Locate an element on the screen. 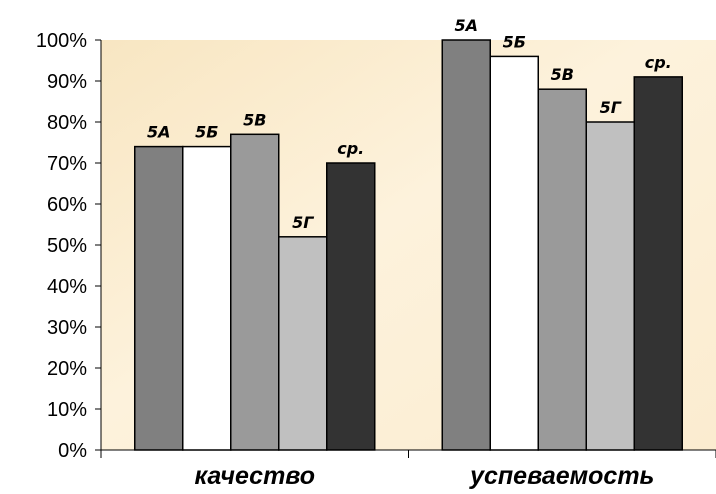  y-tick-label: 70% is located at coordinates (67, 164).